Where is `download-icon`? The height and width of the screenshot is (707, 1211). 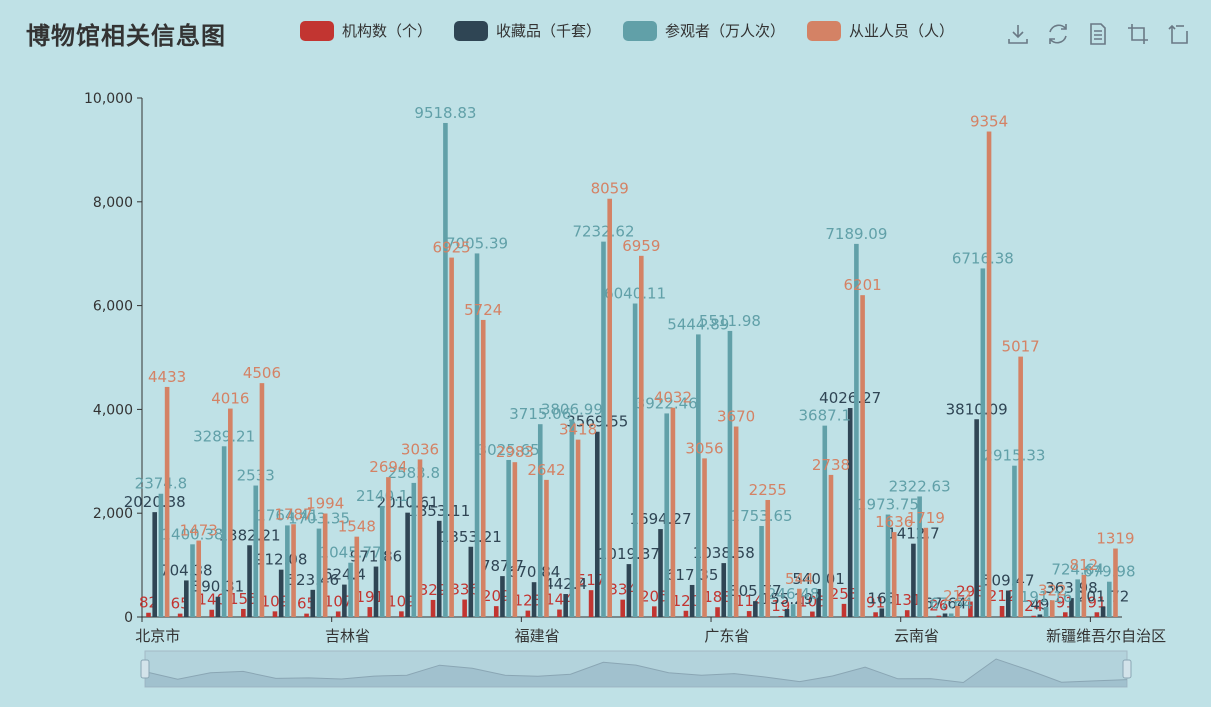 download-icon is located at coordinates (1018, 34).